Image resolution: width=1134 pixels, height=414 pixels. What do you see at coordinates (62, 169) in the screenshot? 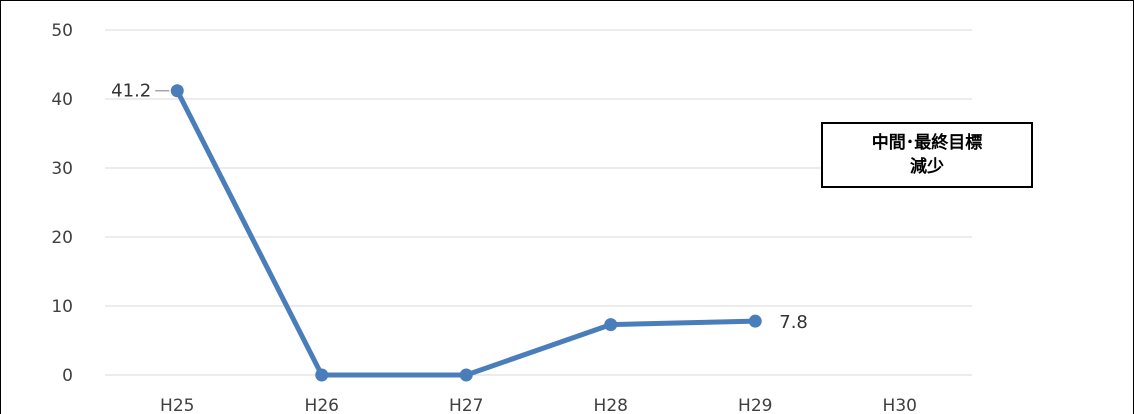
I see `y-tick-label-30: 30` at bounding box center [62, 169].